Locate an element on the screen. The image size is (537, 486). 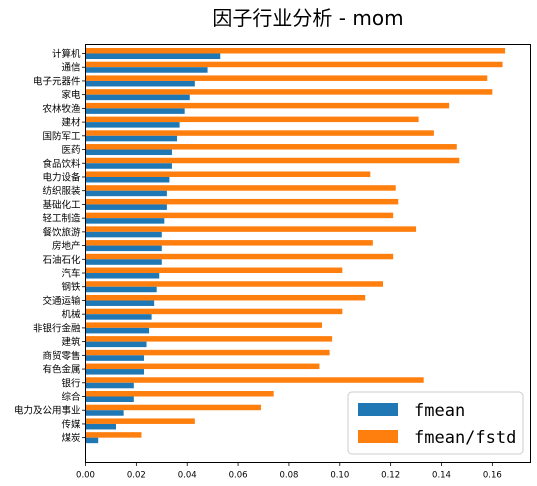
category-label-3: 家电 is located at coordinates (71, 95).